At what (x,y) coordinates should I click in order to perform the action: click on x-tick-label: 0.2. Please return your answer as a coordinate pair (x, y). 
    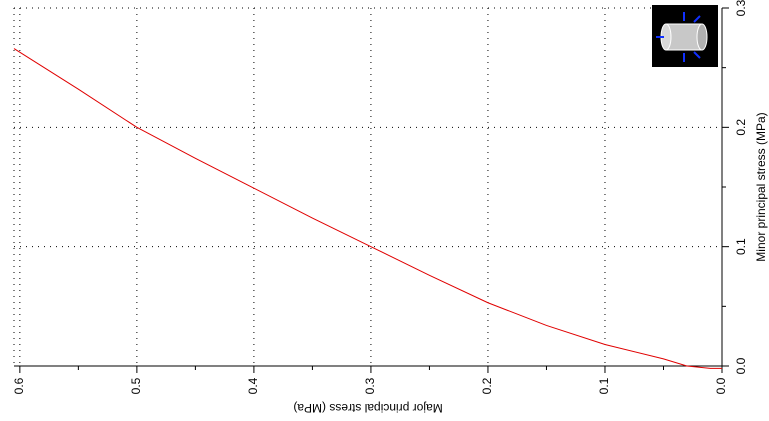
    Looking at the image, I should click on (487, 385).